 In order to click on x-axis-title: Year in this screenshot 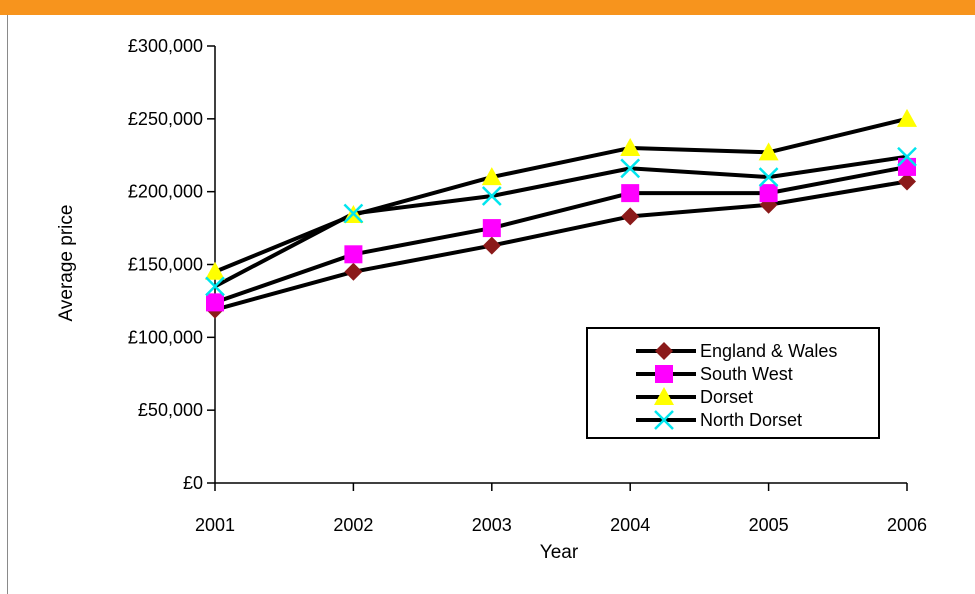, I will do `click(559, 552)`.